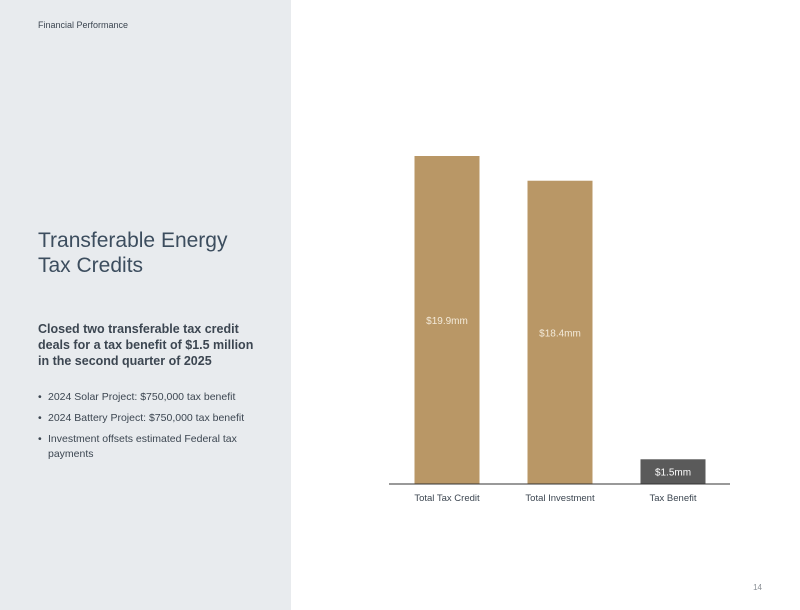 The image size is (800, 610). What do you see at coordinates (133, 240) in the screenshot?
I see `slide-title-line-1: Transferable Energy` at bounding box center [133, 240].